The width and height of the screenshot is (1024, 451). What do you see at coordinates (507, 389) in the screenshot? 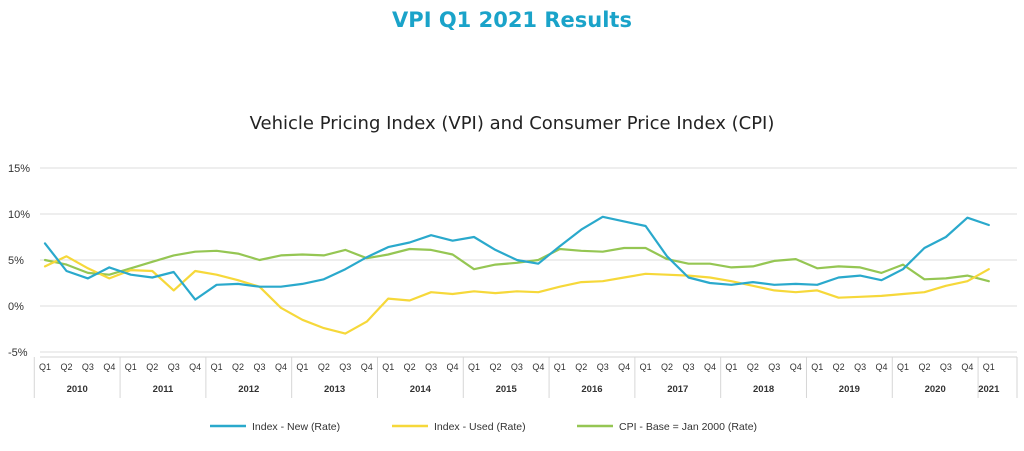
I see `year-tick-label: 2015` at bounding box center [507, 389].